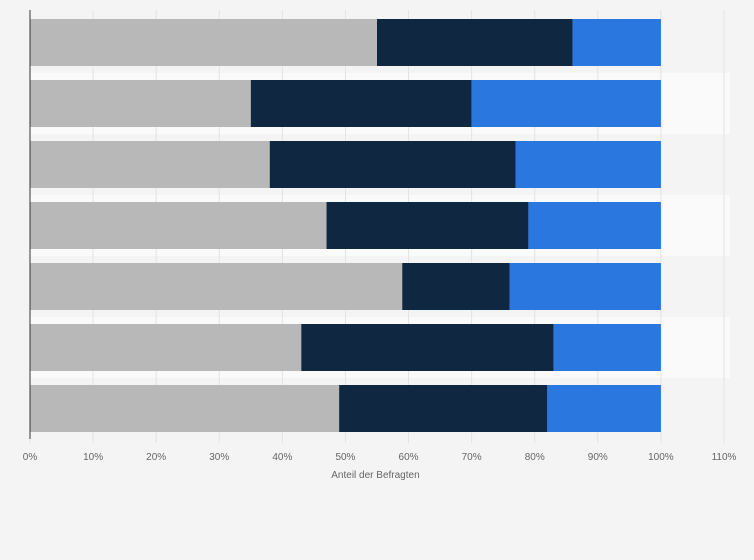 The image size is (754, 560). I want to click on x-tick-label: 60%, so click(409, 457).